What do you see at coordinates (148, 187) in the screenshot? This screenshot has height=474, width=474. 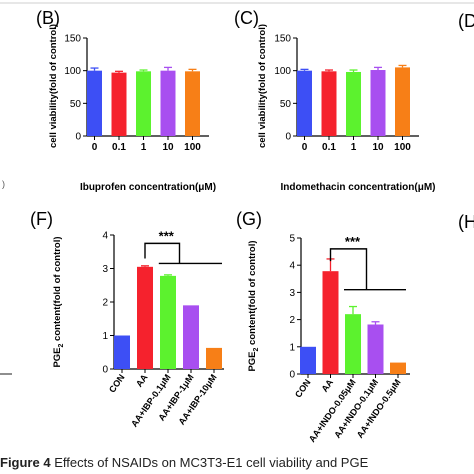 I see `x-axis-label: Ibuprofen concentration(μM)` at bounding box center [148, 187].